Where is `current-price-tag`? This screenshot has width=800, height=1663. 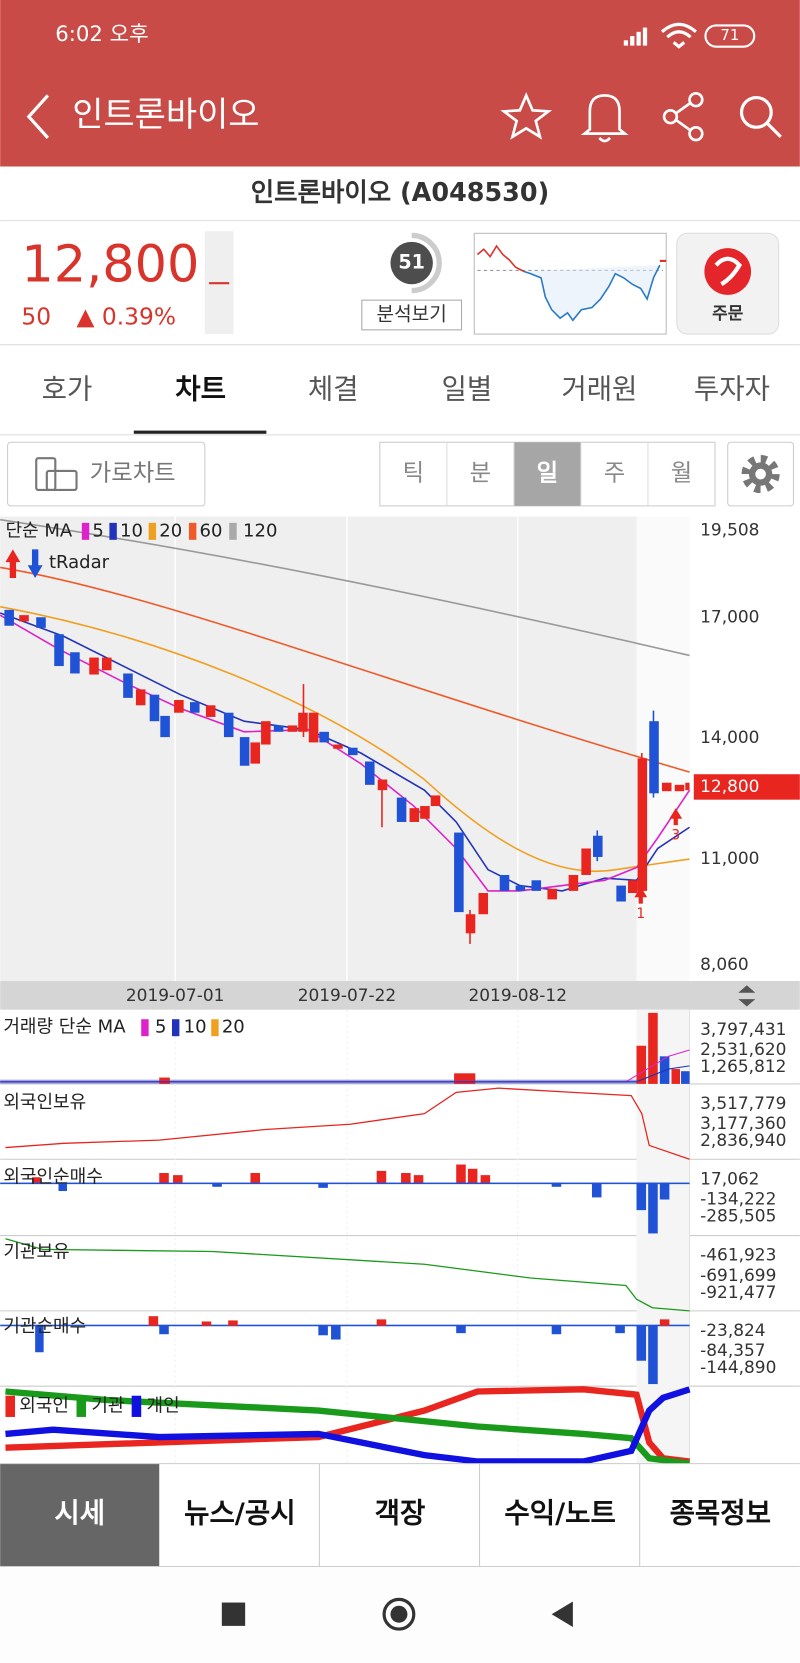 current-price-tag is located at coordinates (746, 787).